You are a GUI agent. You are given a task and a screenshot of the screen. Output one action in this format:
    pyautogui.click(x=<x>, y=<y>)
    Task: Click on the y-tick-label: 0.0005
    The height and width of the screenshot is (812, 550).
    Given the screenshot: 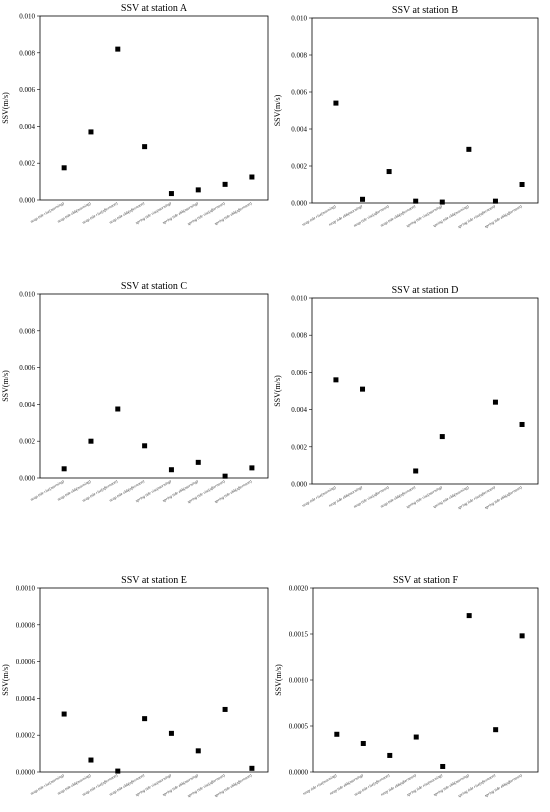 What is the action you would take?
    pyautogui.click(x=299, y=727)
    